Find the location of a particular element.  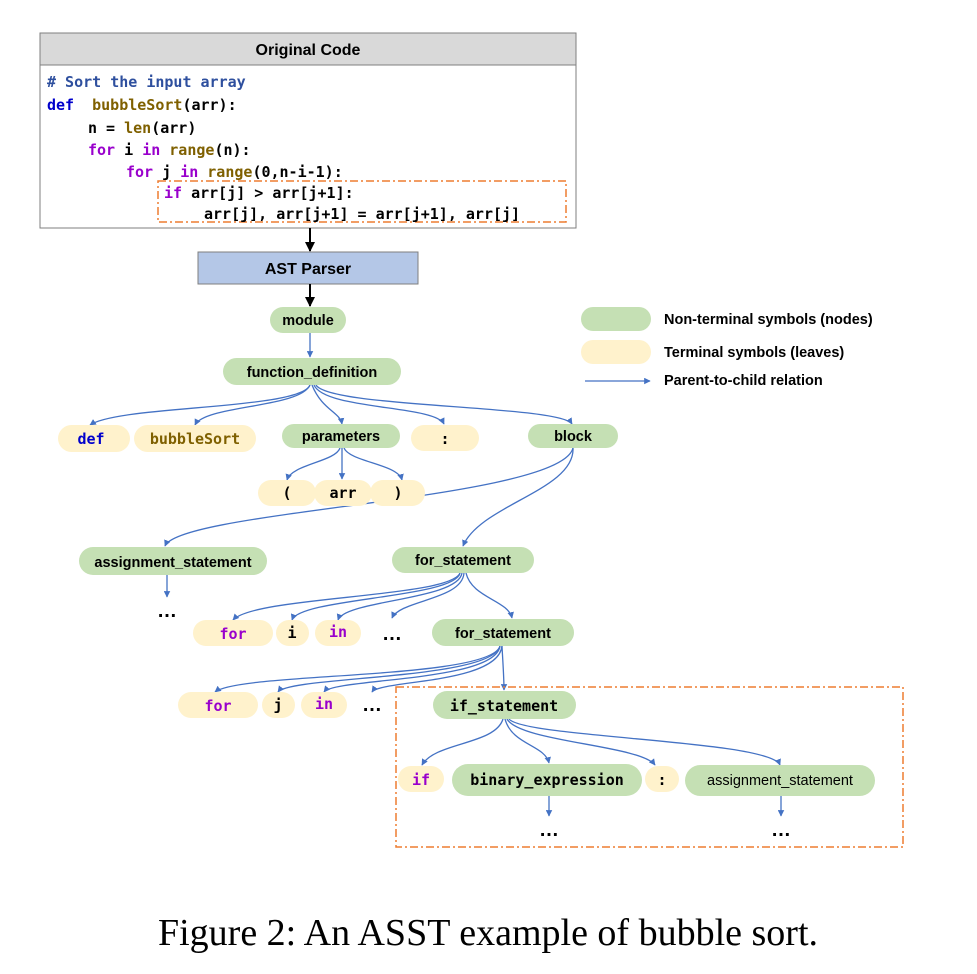

node-for-statement-outer is located at coordinates (463, 560).